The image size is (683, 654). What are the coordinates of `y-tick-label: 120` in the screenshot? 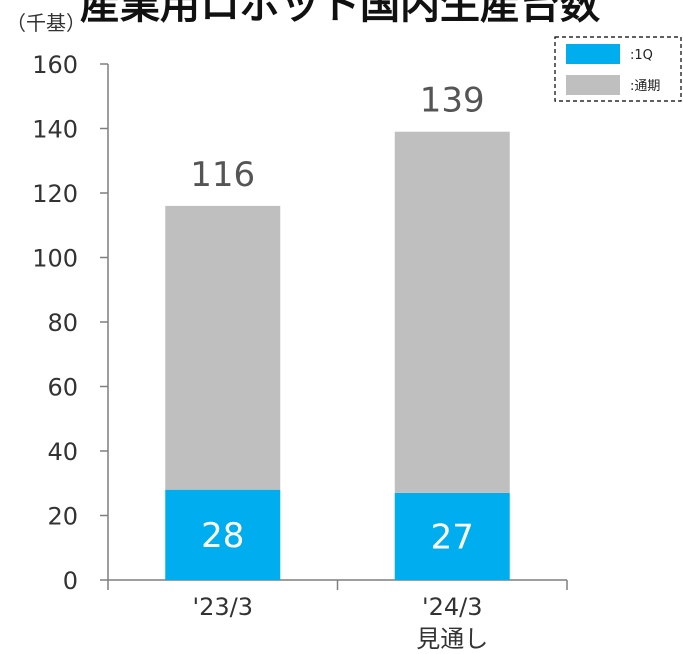 It's located at (55, 194).